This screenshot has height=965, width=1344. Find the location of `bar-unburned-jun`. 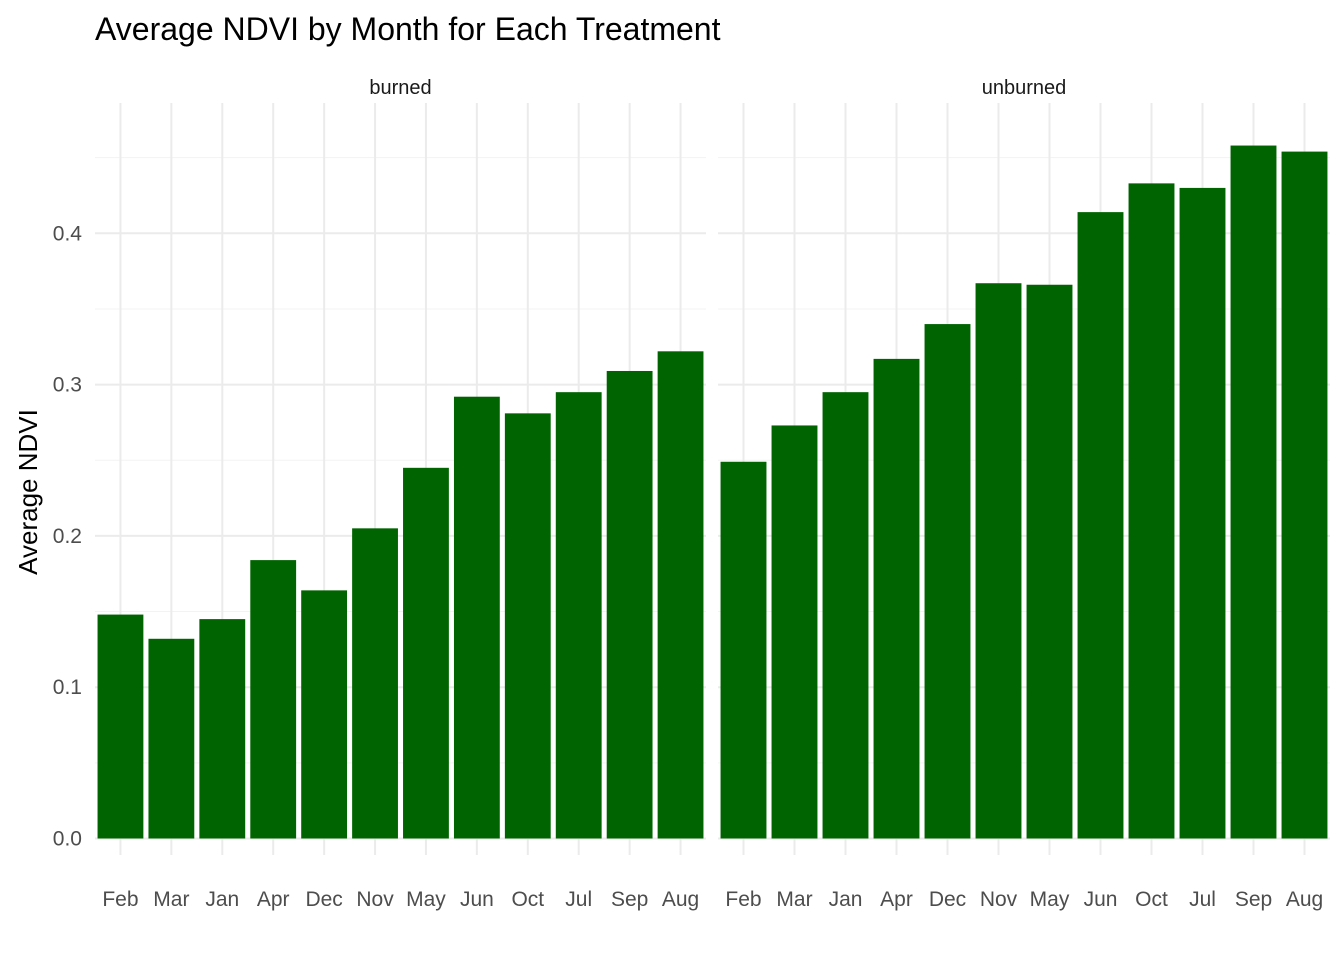

bar-unburned-jun is located at coordinates (1100, 525).